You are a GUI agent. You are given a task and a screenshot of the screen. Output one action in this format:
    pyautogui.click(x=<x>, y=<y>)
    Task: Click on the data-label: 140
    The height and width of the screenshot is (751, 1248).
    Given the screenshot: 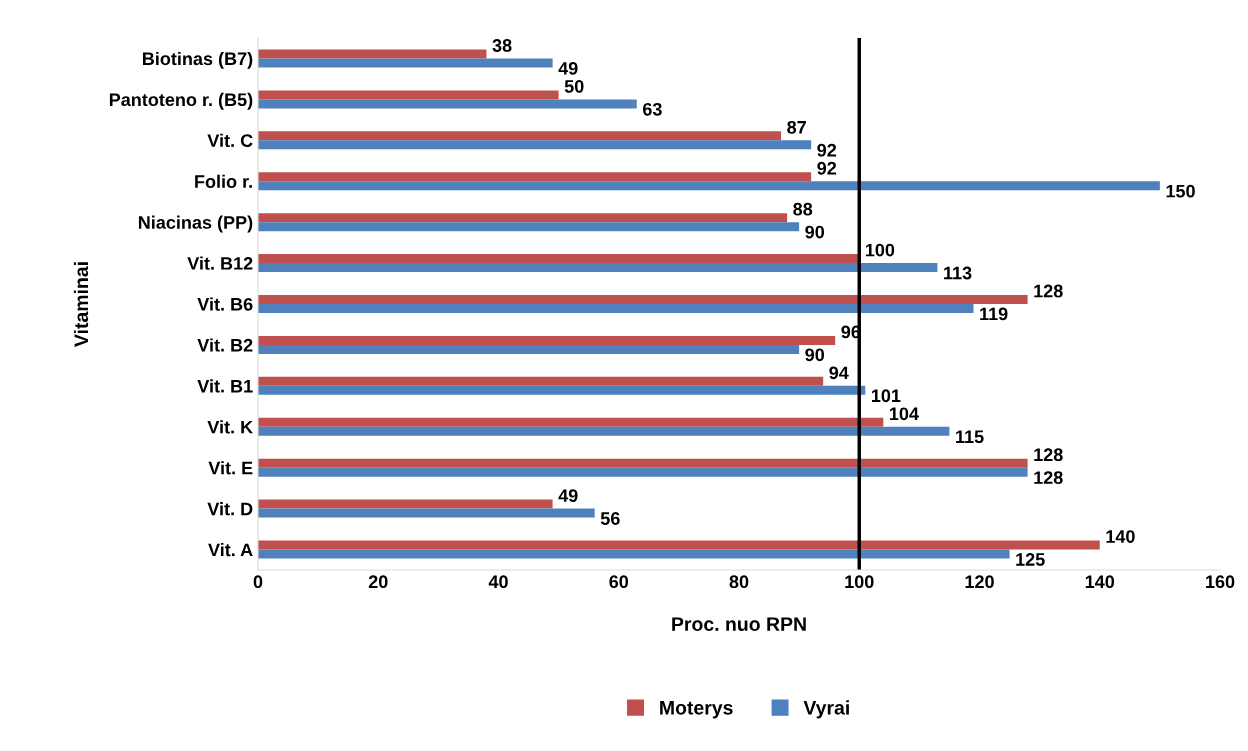 What is the action you would take?
    pyautogui.click(x=1120, y=536)
    